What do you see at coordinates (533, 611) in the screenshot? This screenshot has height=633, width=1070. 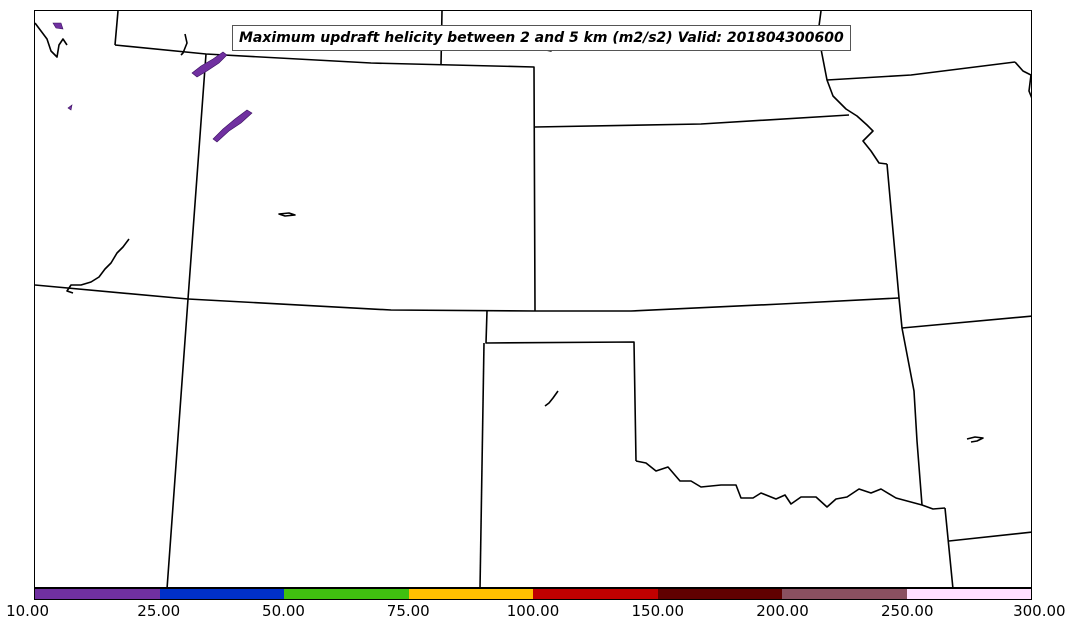 I see `colorbar-tick-label: 100.00` at bounding box center [533, 611].